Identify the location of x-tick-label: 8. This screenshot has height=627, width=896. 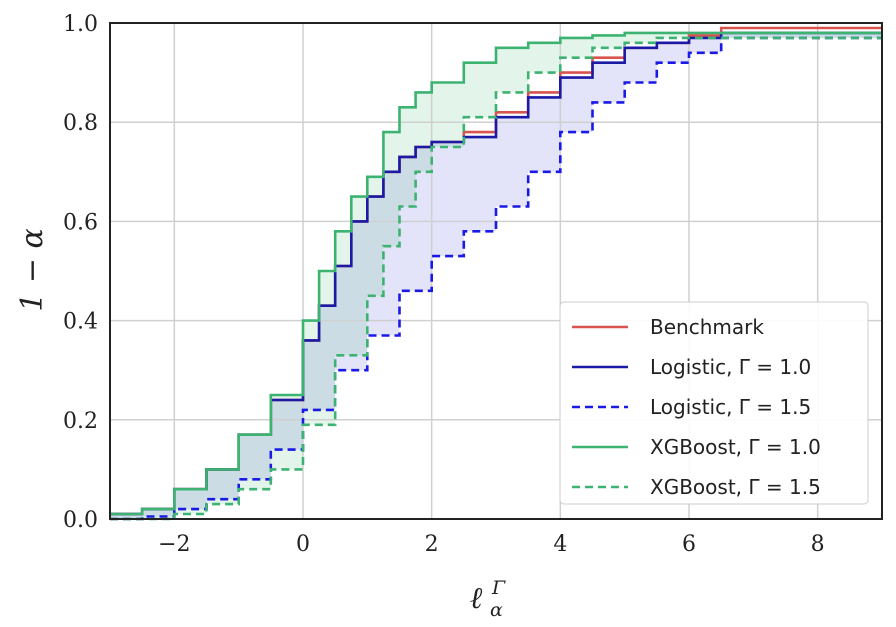
(818, 544).